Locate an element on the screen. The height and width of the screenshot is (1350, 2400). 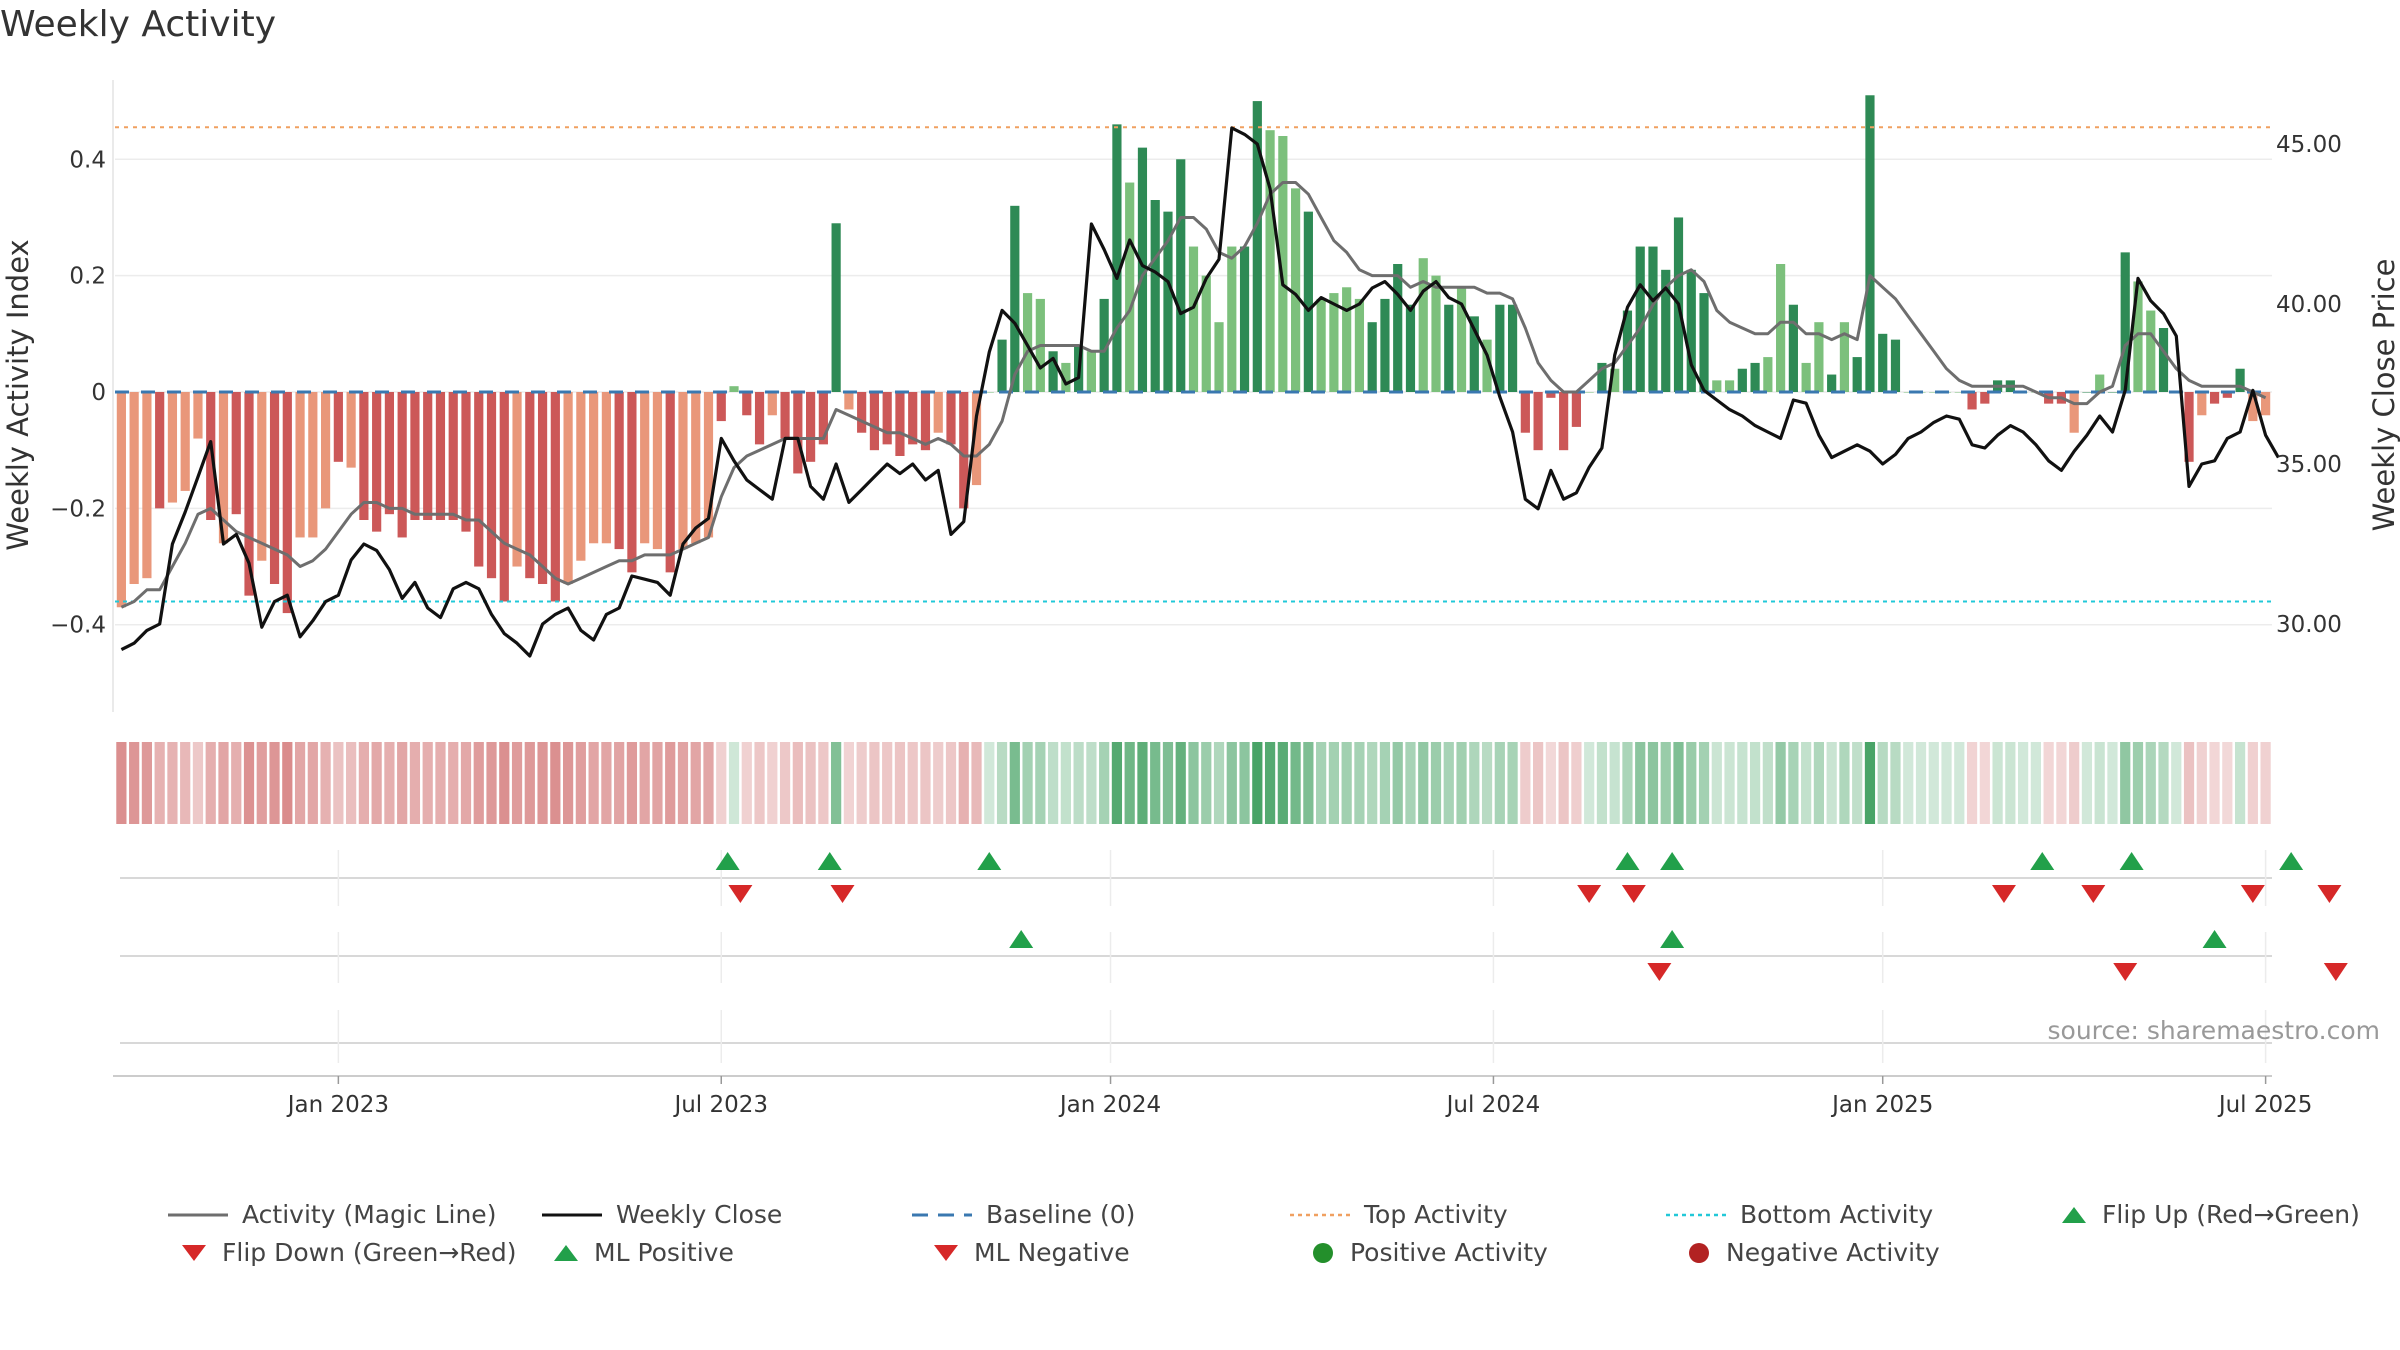
down-marker is located at coordinates (1633, 894).